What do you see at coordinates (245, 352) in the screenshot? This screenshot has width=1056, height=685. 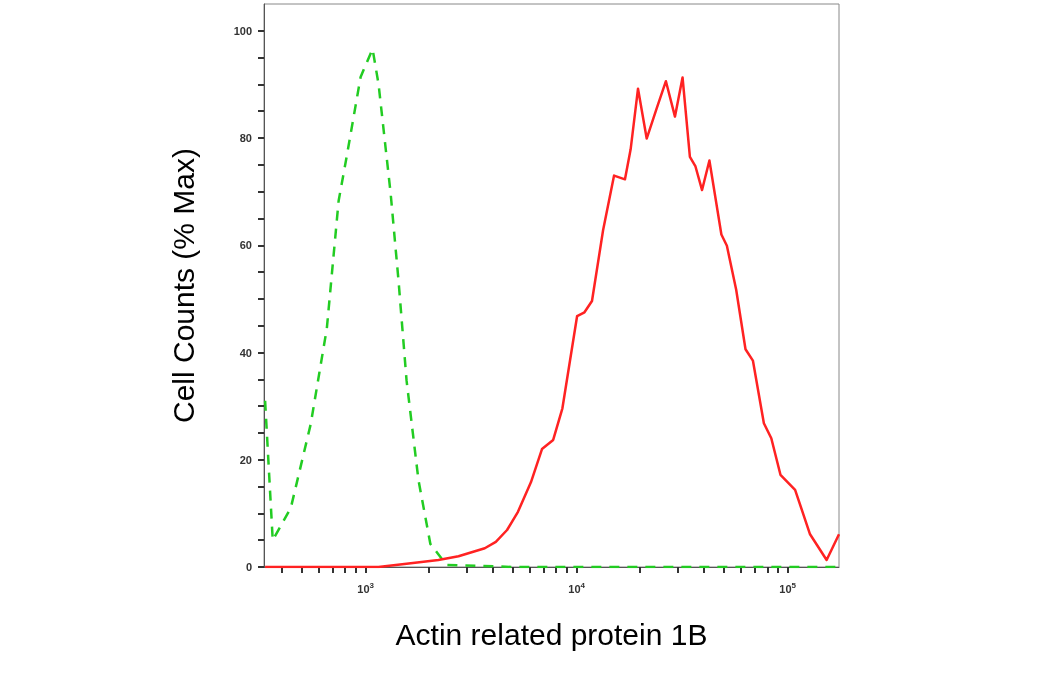 I see `y-tick-label: 40` at bounding box center [245, 352].